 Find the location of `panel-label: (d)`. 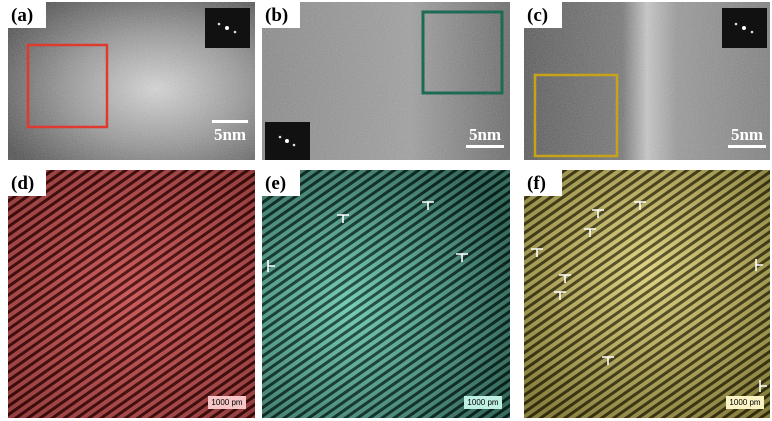

panel-label: (d) is located at coordinates (22, 183).